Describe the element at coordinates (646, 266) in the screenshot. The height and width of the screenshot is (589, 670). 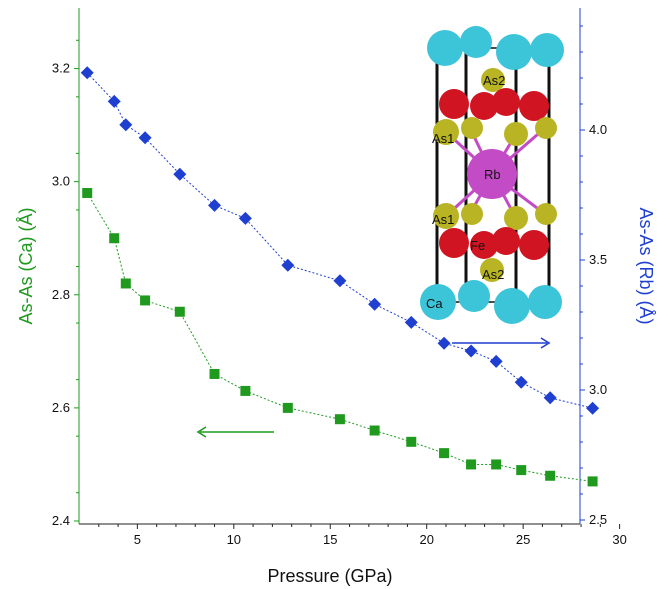
I see `right-axis-title: As-As (Rb) (Å)` at that location.